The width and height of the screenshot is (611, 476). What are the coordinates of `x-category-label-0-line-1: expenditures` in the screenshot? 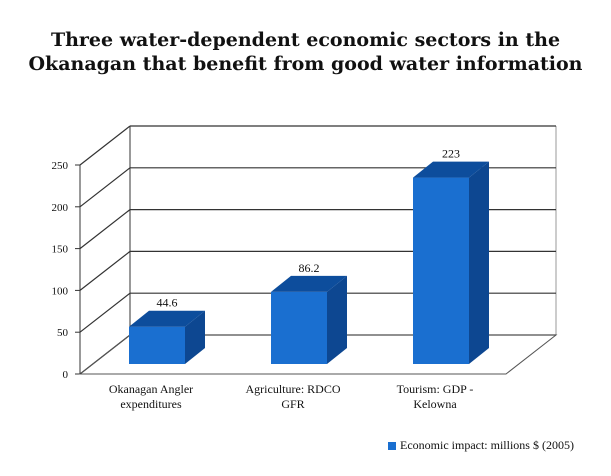 It's located at (151, 404).